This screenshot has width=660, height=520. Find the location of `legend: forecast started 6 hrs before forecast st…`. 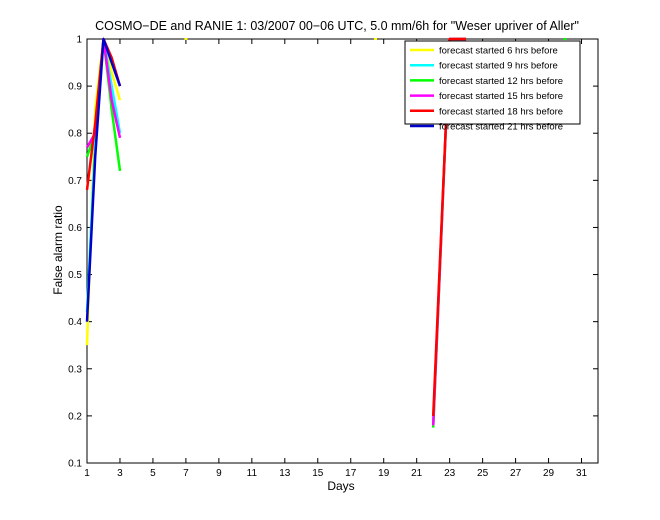

legend: forecast started 6 hrs before forecast st… is located at coordinates (492, 86).